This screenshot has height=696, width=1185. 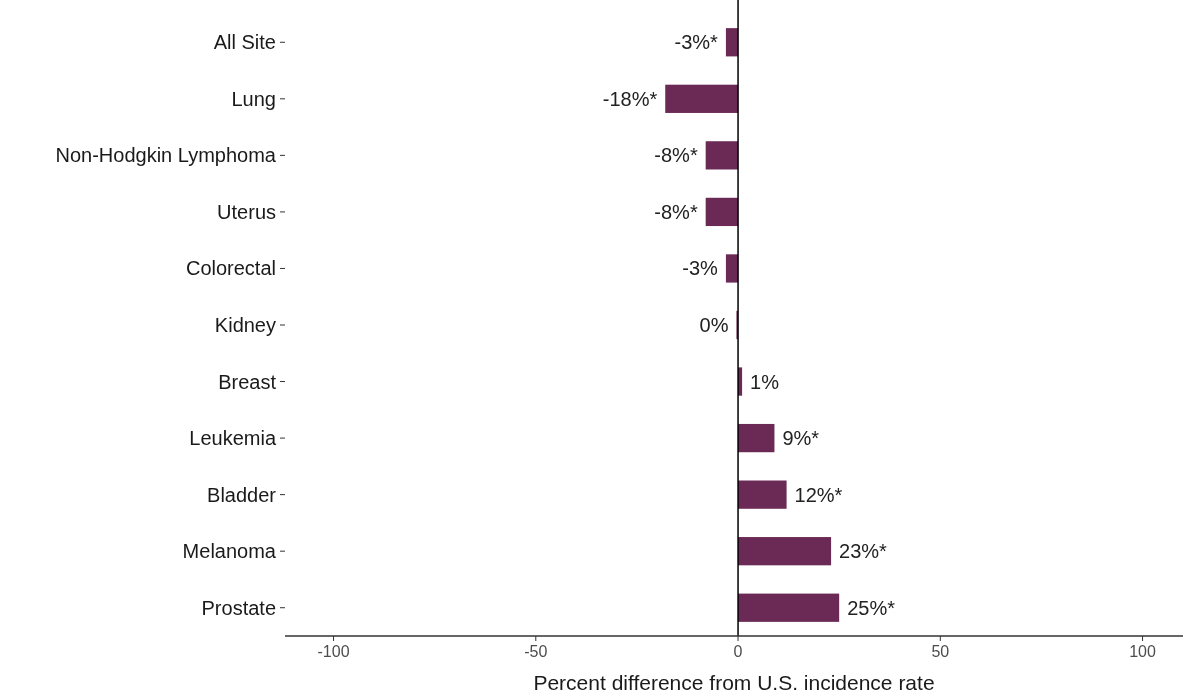 What do you see at coordinates (801, 438) in the screenshot?
I see `data-label: 9%*` at bounding box center [801, 438].